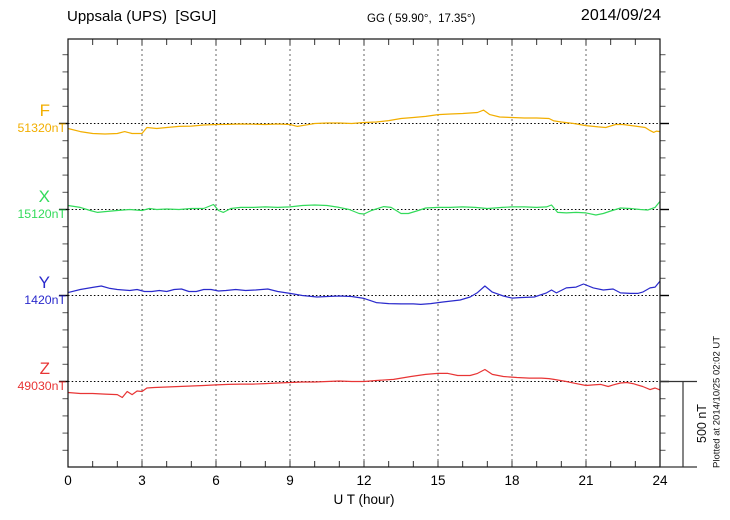 The image size is (730, 520). What do you see at coordinates (421, 19) in the screenshot?
I see `observatory-coordinates: GG ( 59.90°, 17.35°)` at bounding box center [421, 19].